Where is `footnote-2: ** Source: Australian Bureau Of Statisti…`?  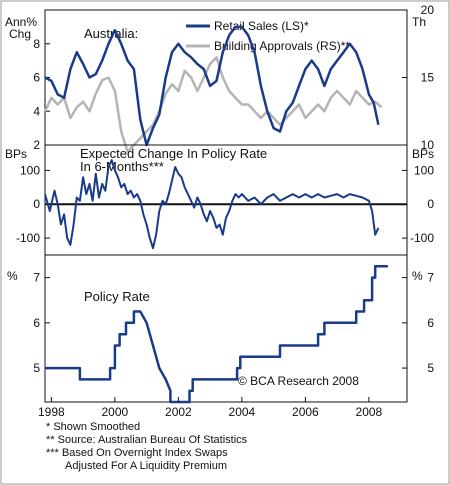 footnote-2: ** Source: Australian Bureau Of Statisti… is located at coordinates (147, 440).